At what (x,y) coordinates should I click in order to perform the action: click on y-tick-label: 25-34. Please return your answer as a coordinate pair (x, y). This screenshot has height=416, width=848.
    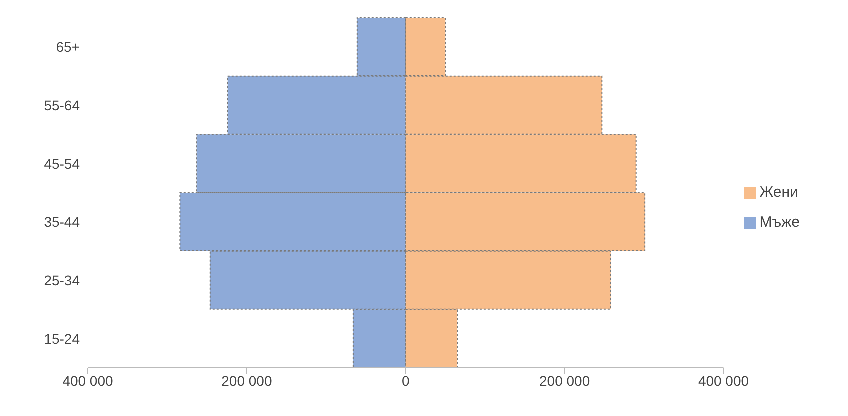
    Looking at the image, I should click on (62, 280).